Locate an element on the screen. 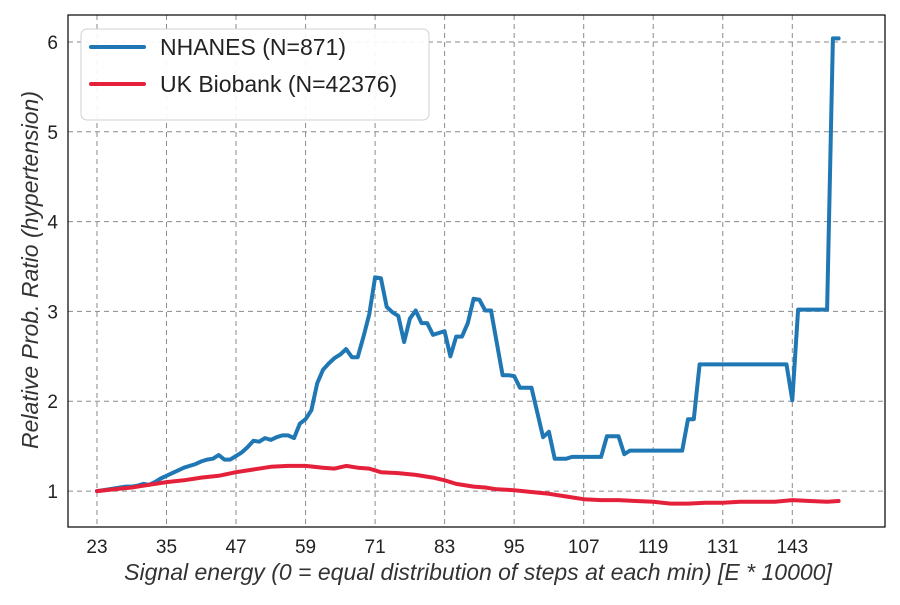 This screenshot has width=900, height=605. x-tick-label: 59 is located at coordinates (305, 547).